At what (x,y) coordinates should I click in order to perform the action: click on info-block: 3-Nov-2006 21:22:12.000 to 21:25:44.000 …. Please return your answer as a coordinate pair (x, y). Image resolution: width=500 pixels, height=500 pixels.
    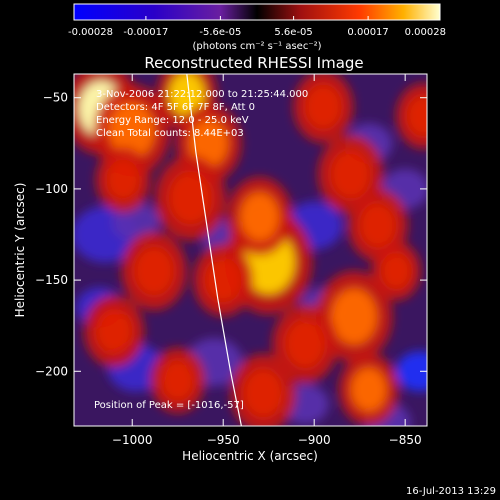
    Looking at the image, I should click on (202, 114).